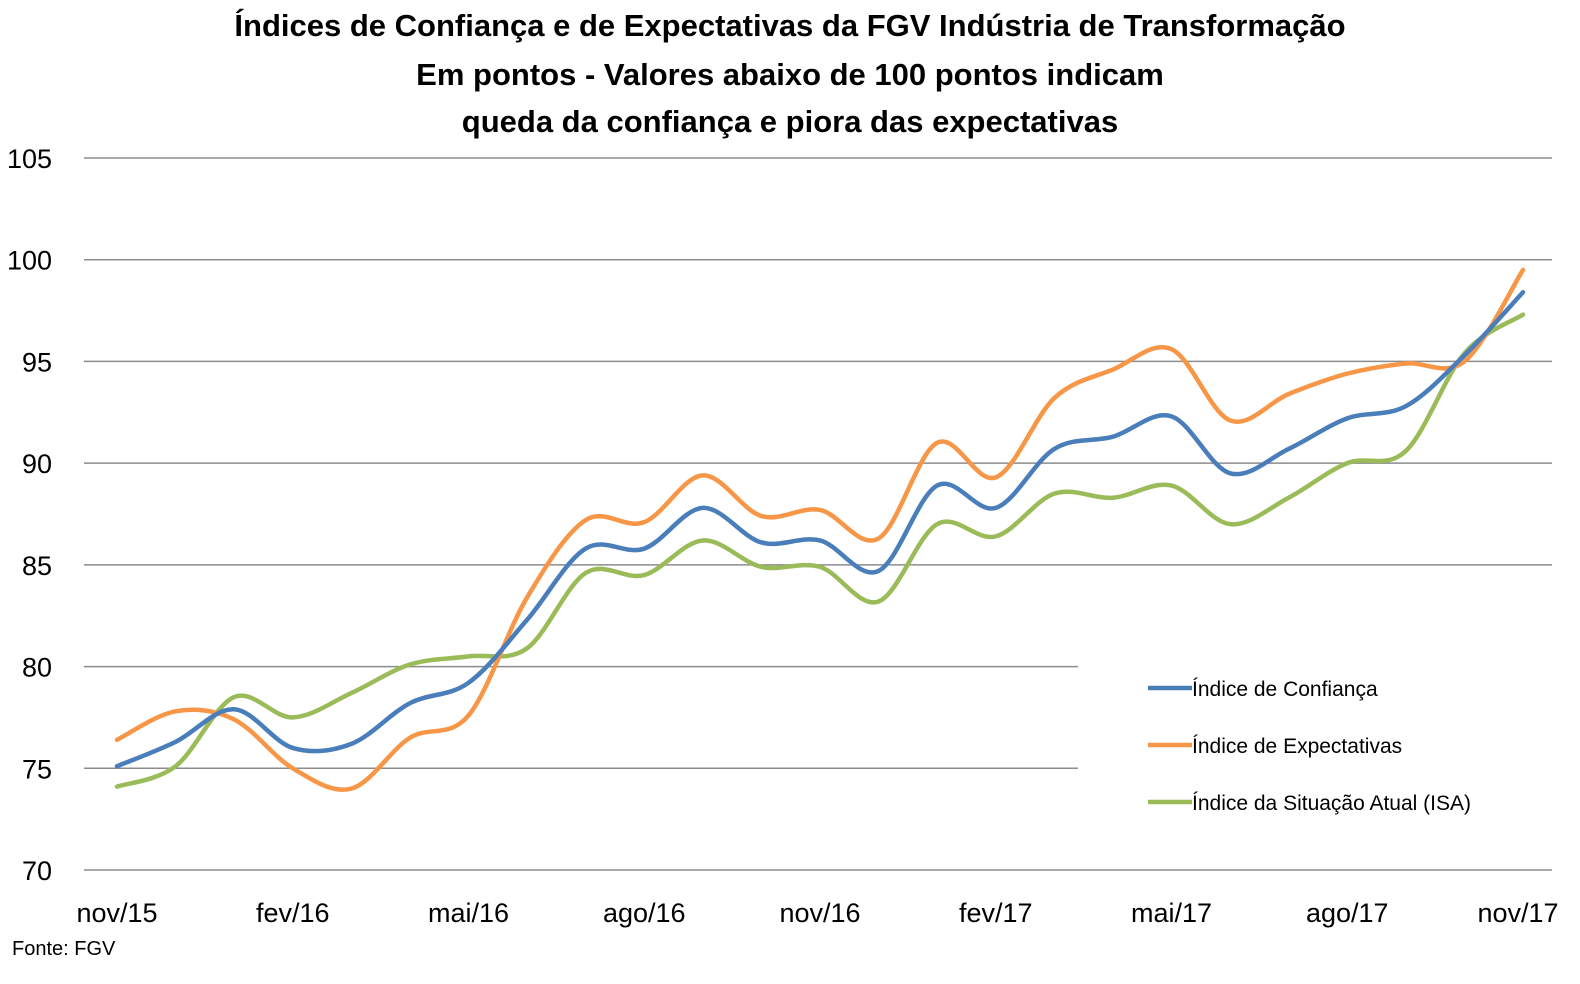 Image resolution: width=1580 pixels, height=984 pixels. What do you see at coordinates (1285, 689) in the screenshot?
I see `legend-label: Índice de Confiança` at bounding box center [1285, 689].